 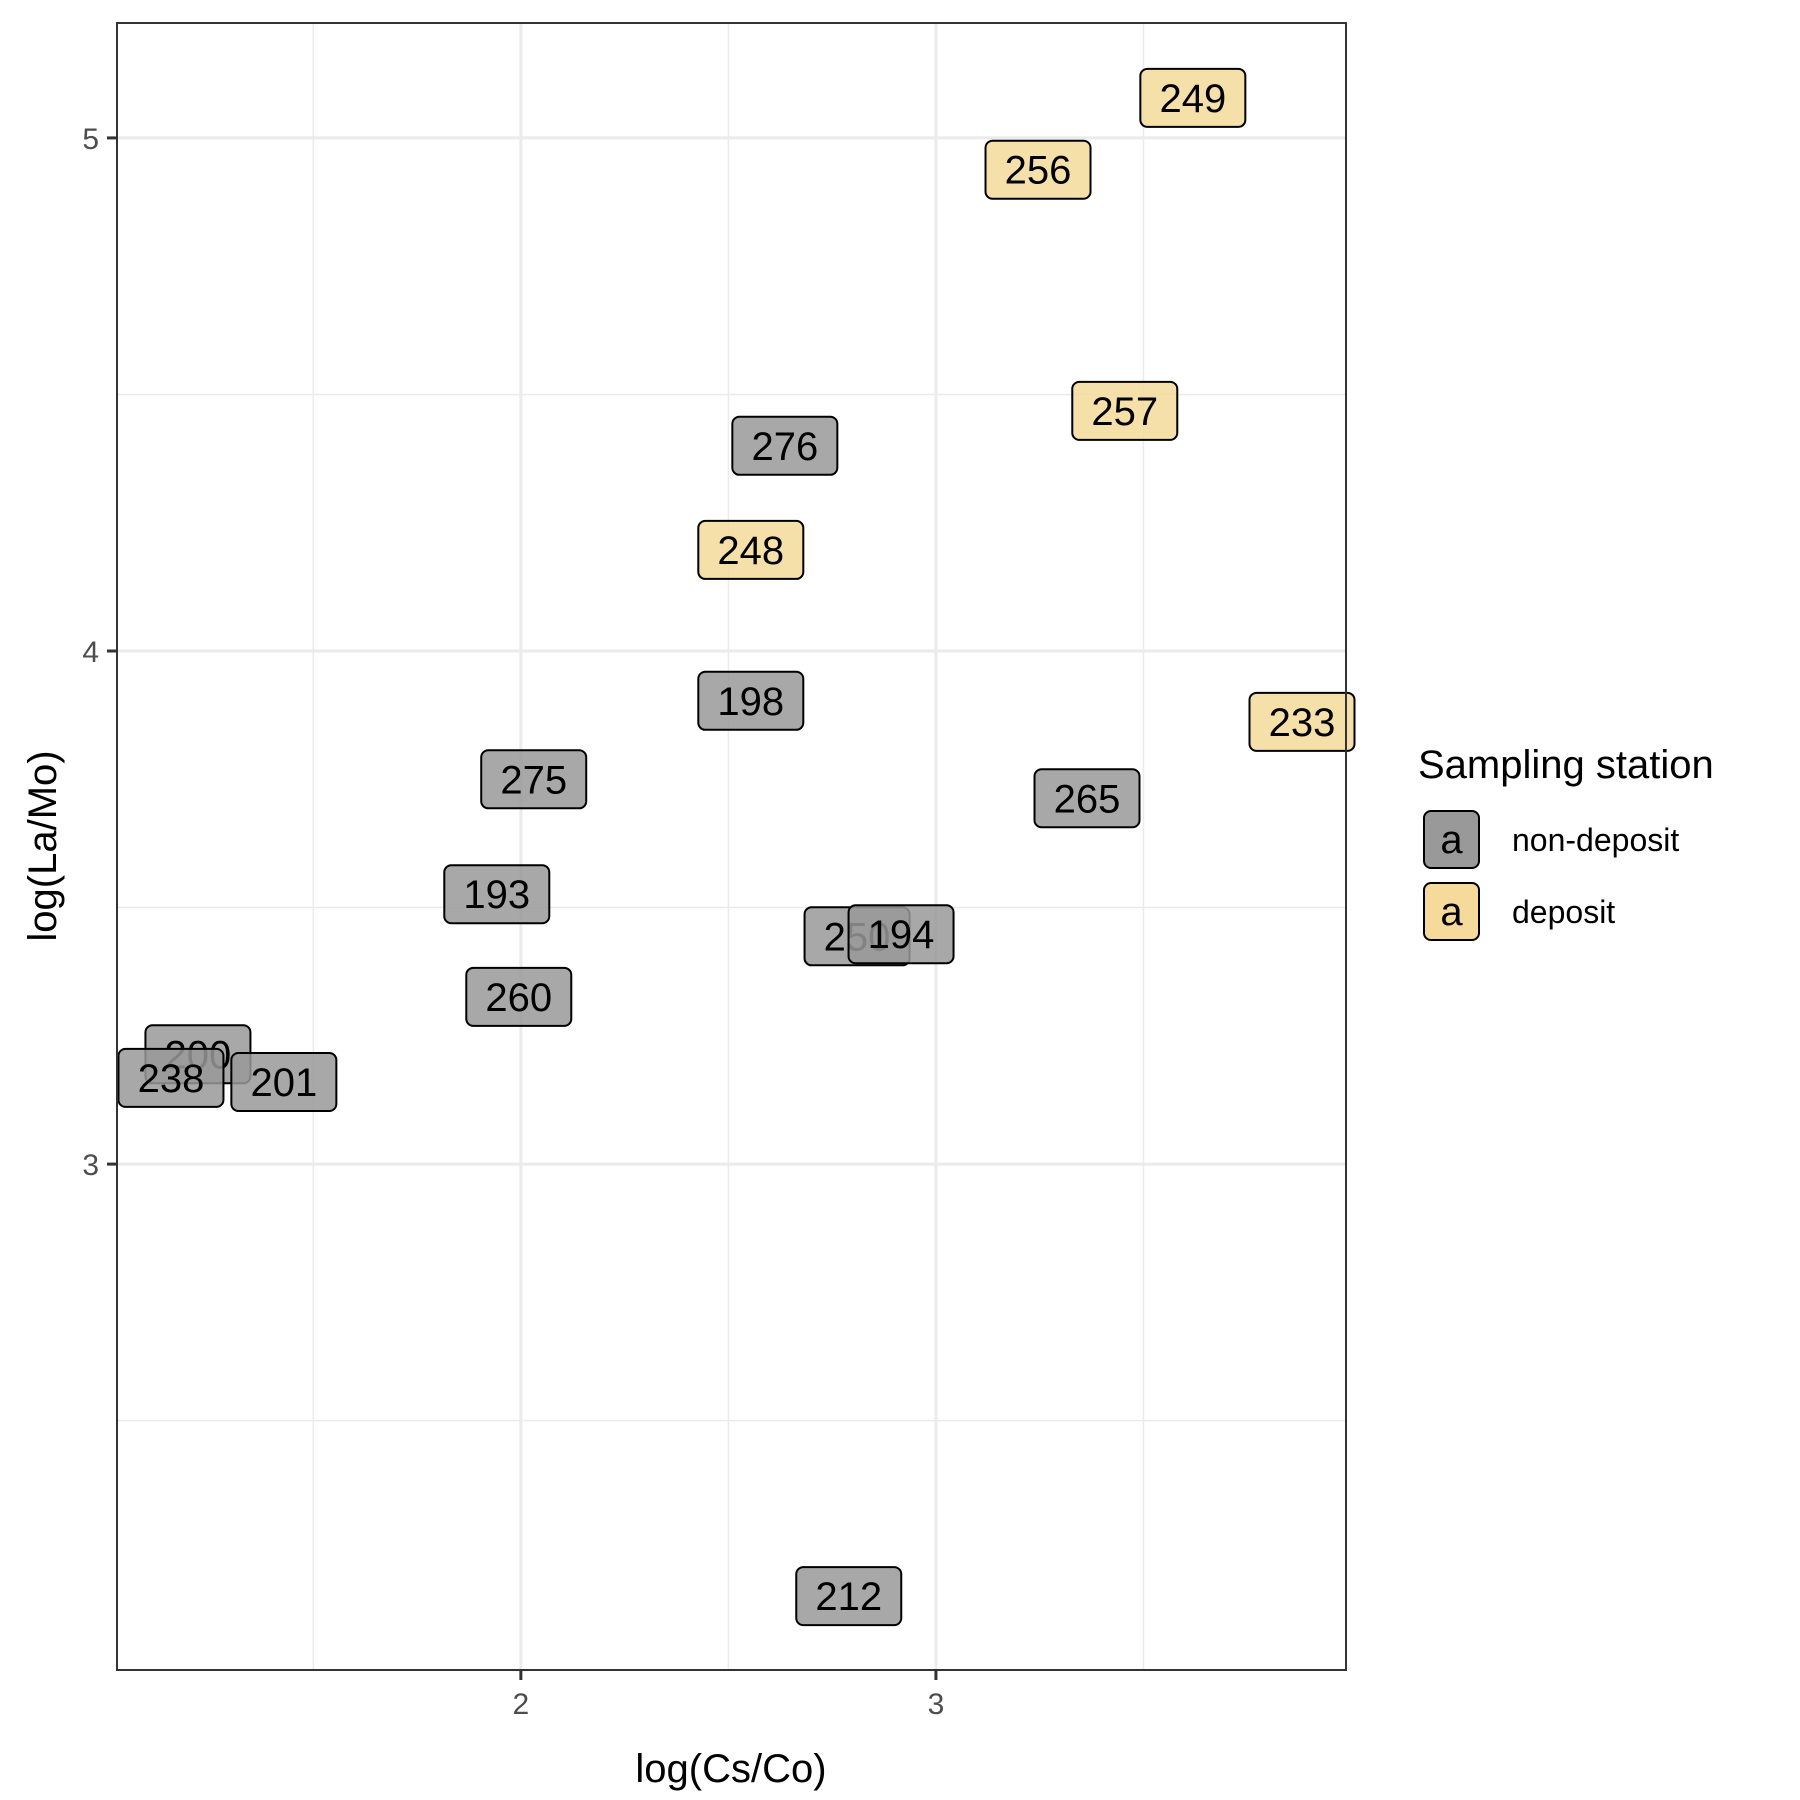 I want to click on label-text: 276, so click(x=784, y=447).